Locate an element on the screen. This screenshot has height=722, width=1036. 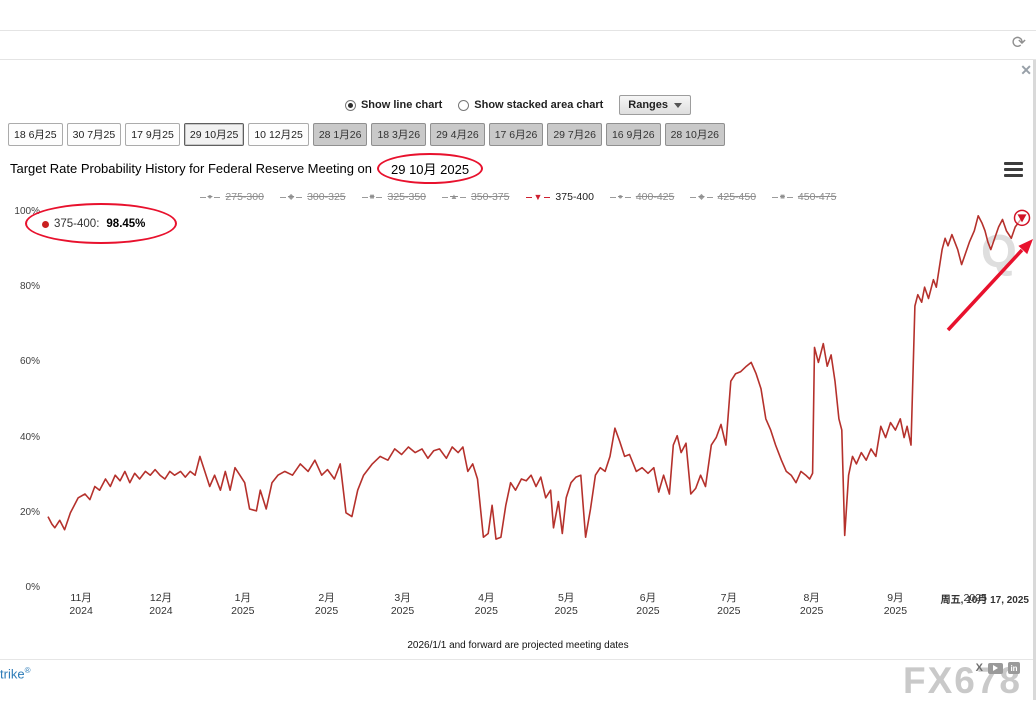
radio-unselected-icon is located at coordinates (464, 105).